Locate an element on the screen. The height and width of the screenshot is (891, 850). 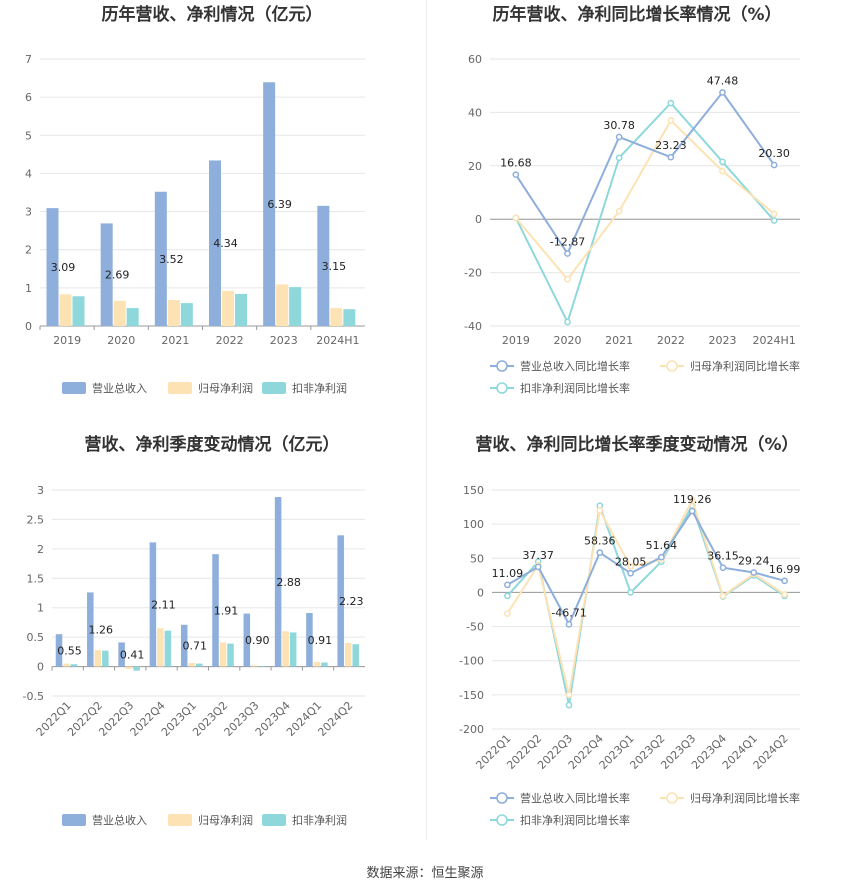
chart-title: 历年营收、净利同比增长率情况（%） is located at coordinates (636, 14).